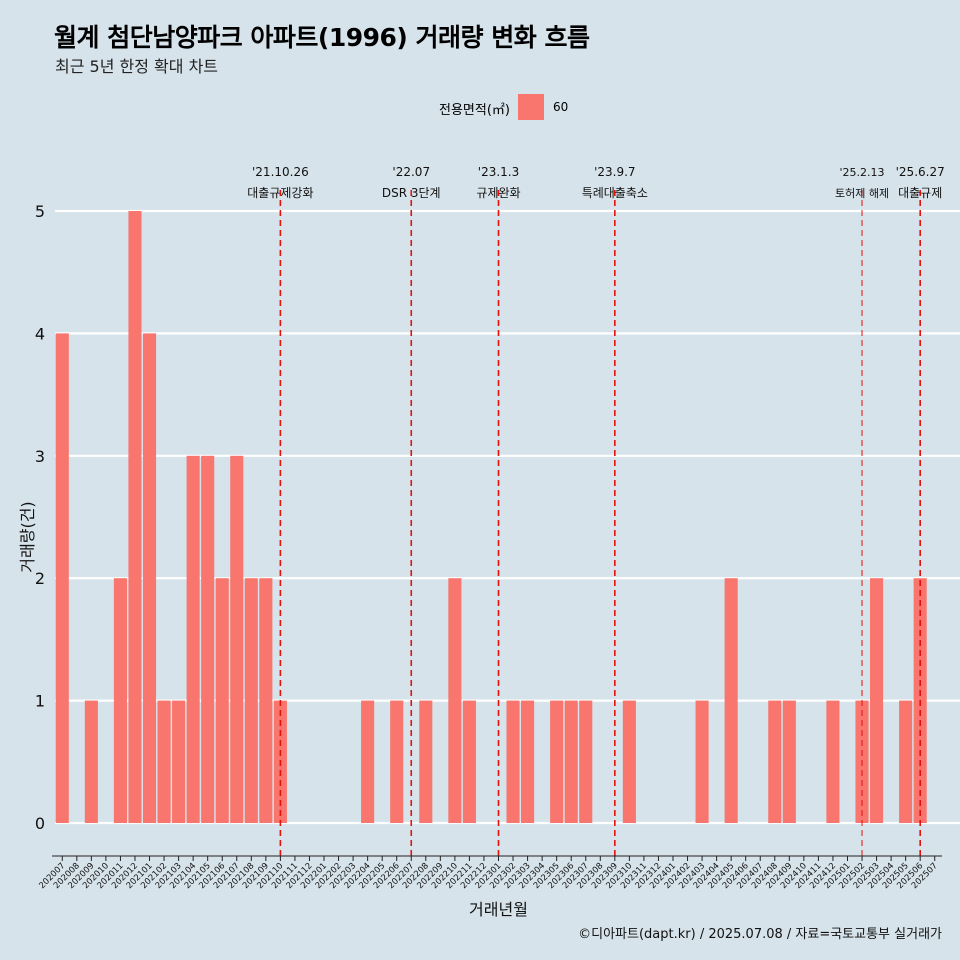 The height and width of the screenshot is (960, 960). Describe the element at coordinates (322, 37) in the screenshot. I see `chart-title: 월계 첨단남양파크 아파트(1996) 거래량 변화 흐름` at that location.